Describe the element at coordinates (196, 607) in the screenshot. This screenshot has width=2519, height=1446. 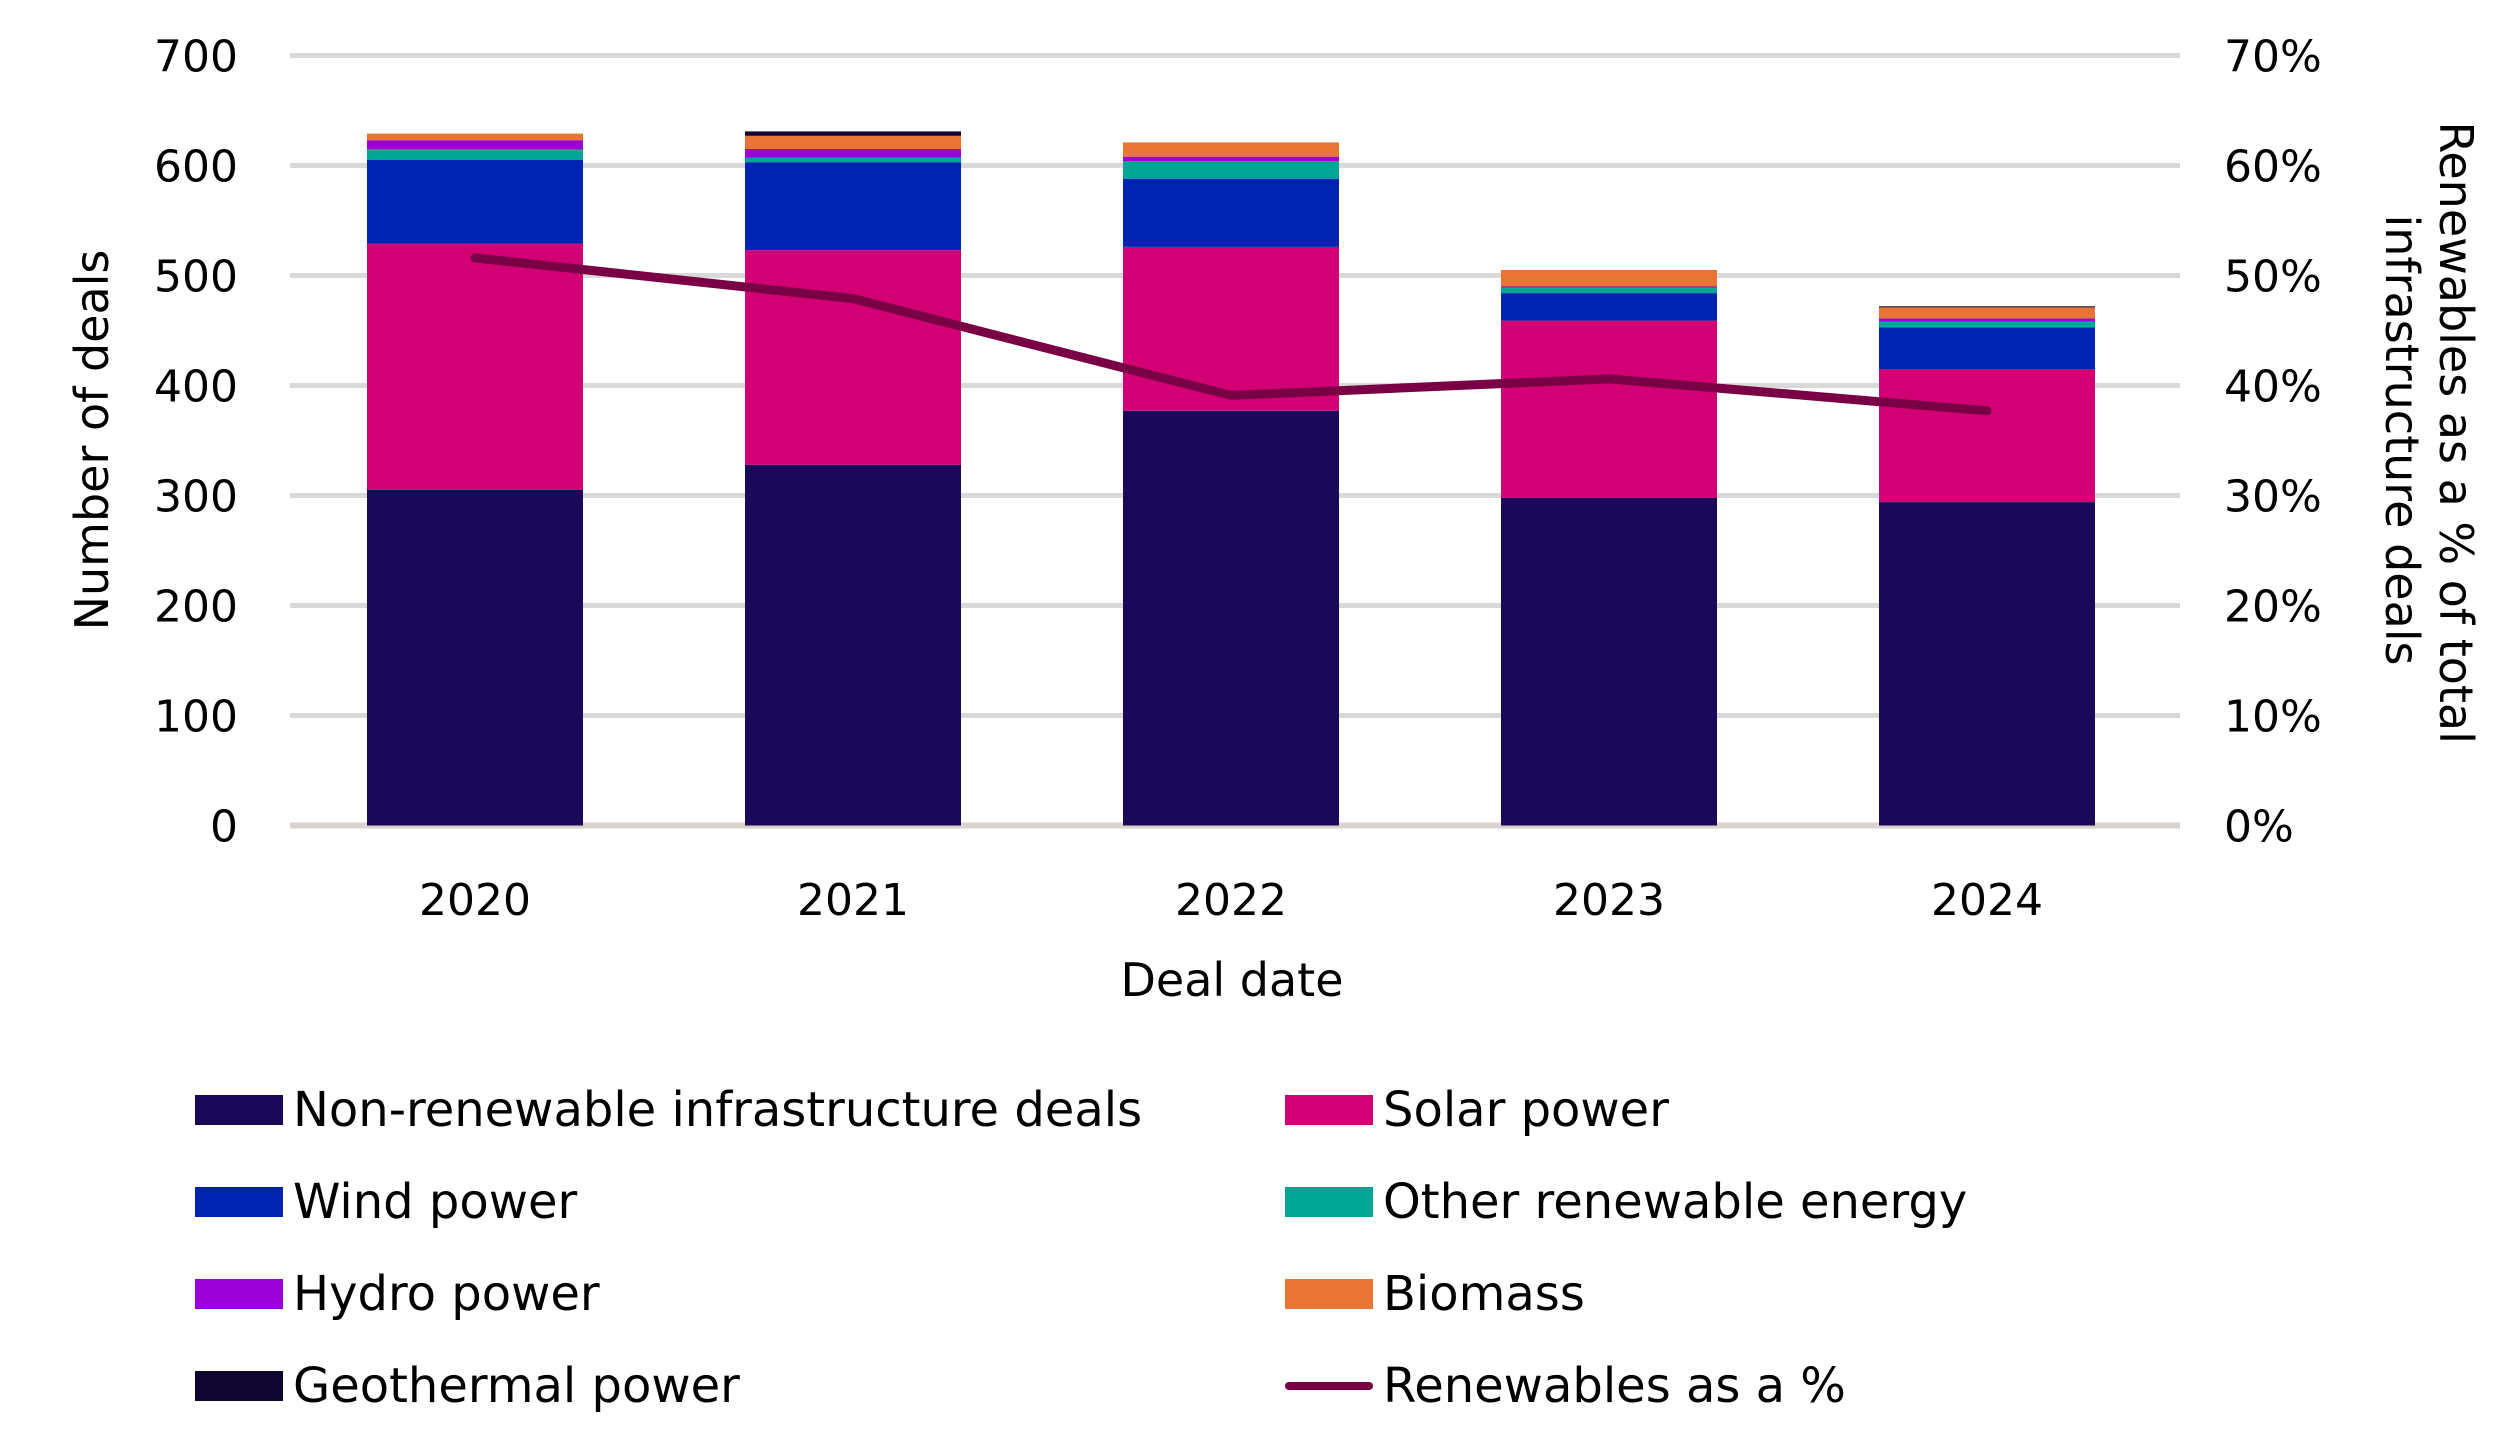
I see `y-tick-label: 200` at that location.